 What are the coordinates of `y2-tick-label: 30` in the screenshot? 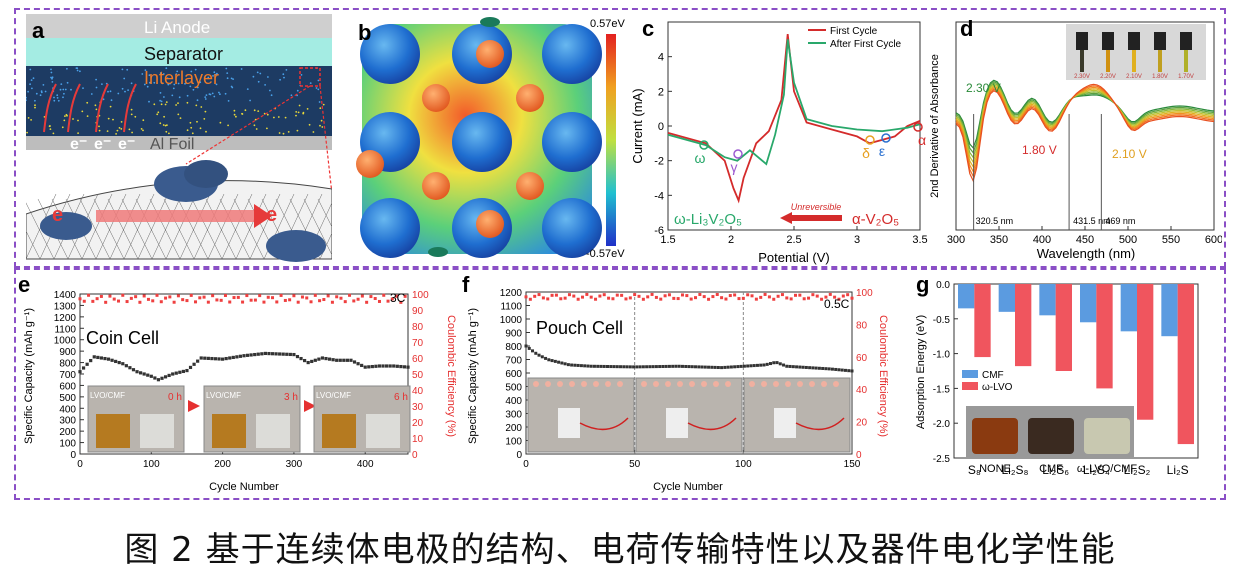 It's located at (418, 407).